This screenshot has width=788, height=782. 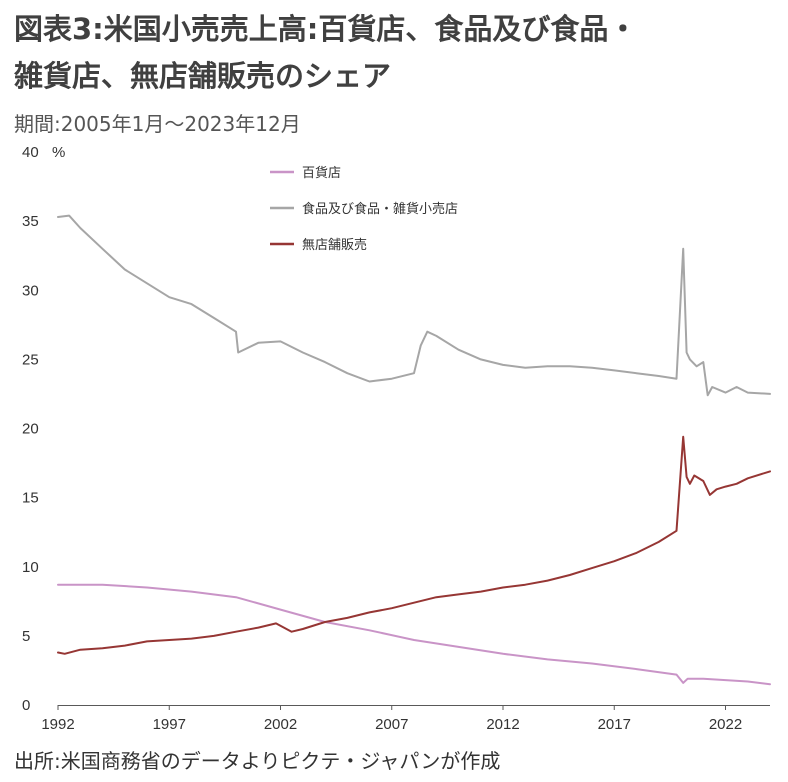 I want to click on y-unit-label: %, so click(x=58, y=152).